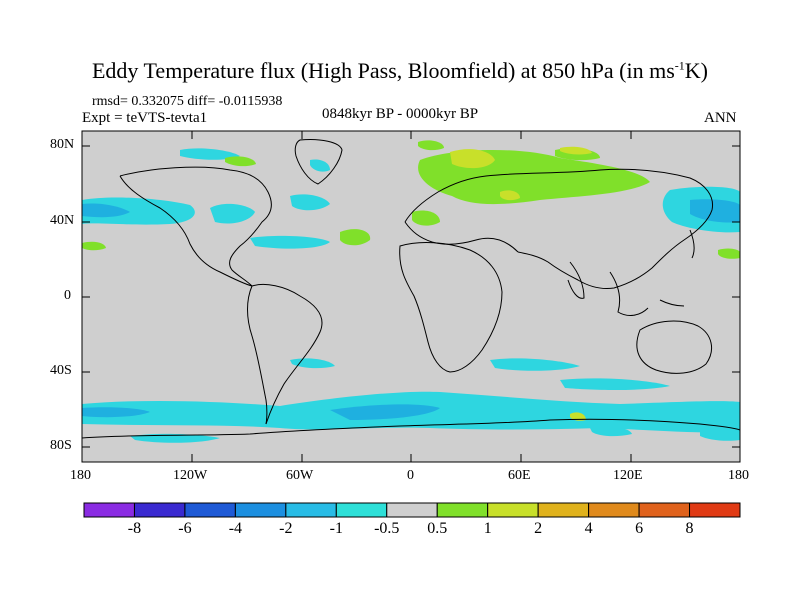 This screenshot has height=600, width=800. Describe the element at coordinates (400, 114) in the screenshot. I see `period-label: 0848kyr BP - 0000kyr BP` at that location.